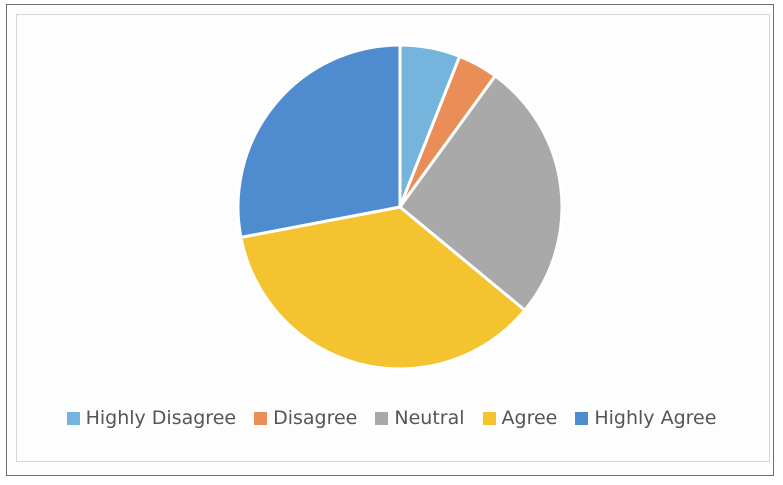 The height and width of the screenshot is (485, 783). I want to click on pie-slice-neutral, so click(481, 193).